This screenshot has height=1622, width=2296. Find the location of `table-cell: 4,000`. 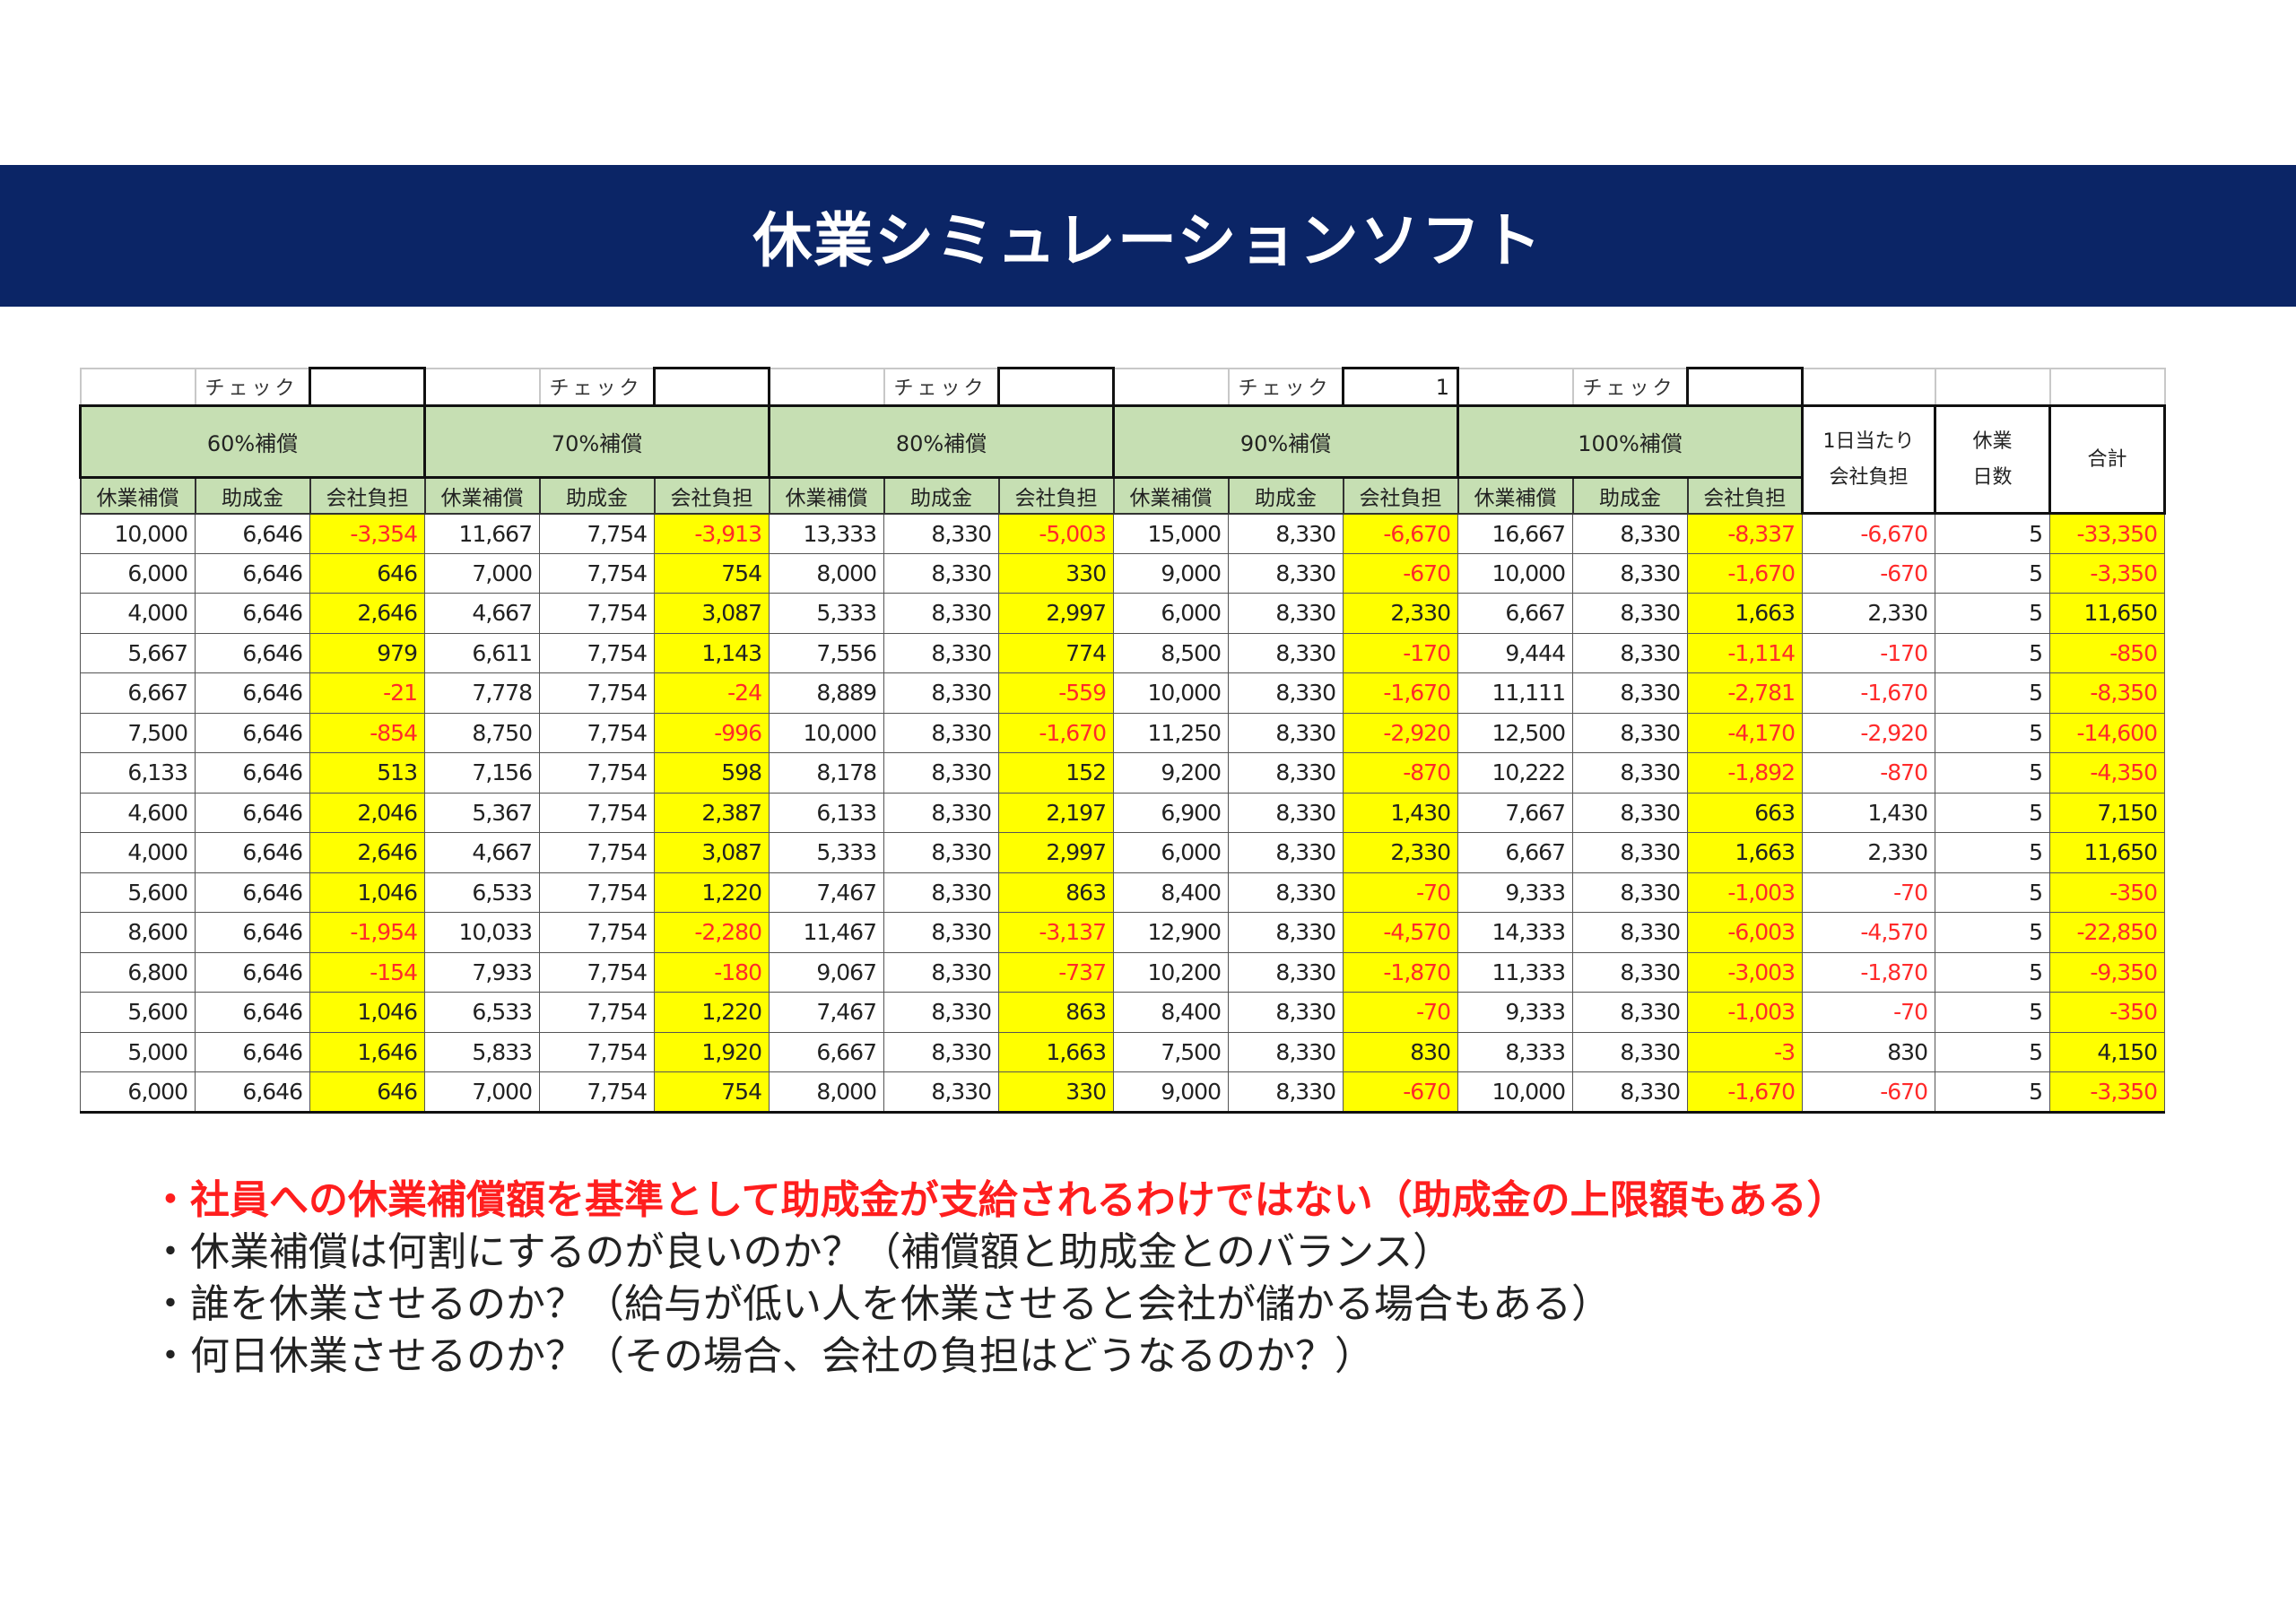

table-cell: 4,000 is located at coordinates (138, 613).